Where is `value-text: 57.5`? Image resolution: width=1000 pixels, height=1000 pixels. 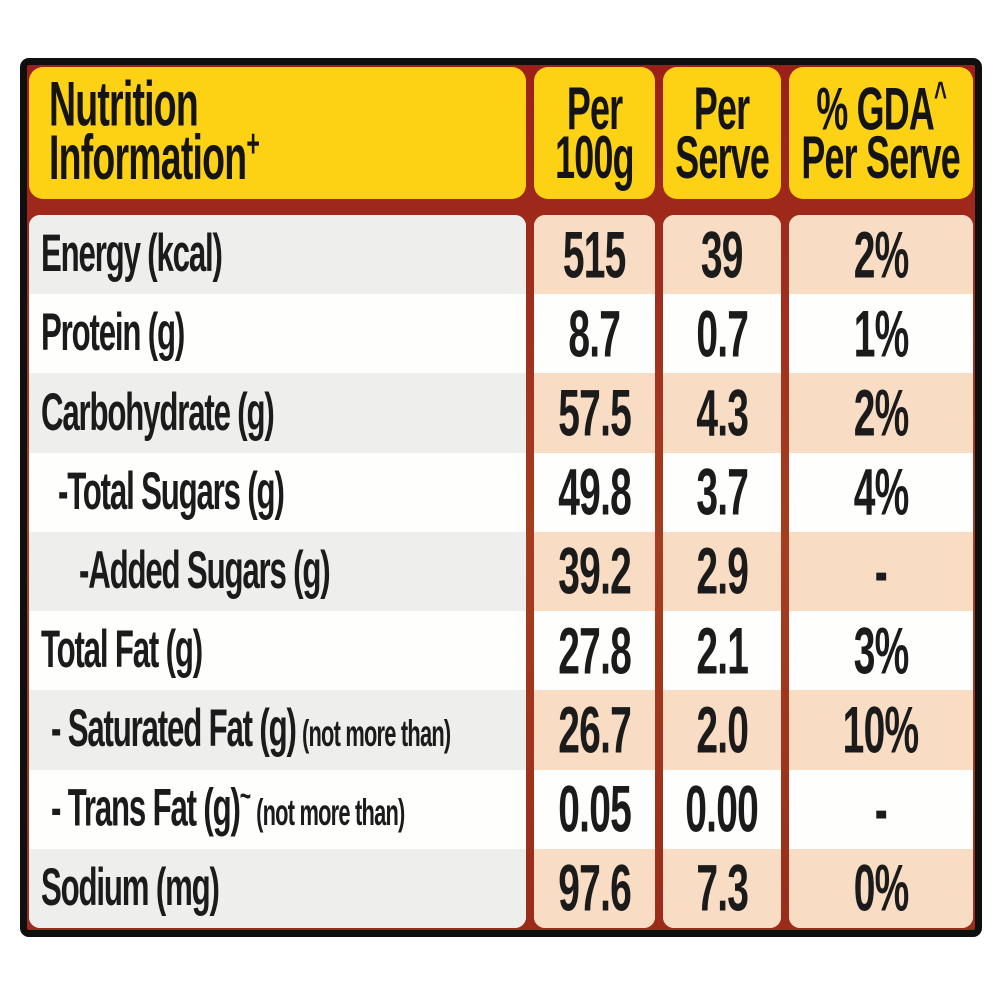
value-text: 57.5 is located at coordinates (595, 413).